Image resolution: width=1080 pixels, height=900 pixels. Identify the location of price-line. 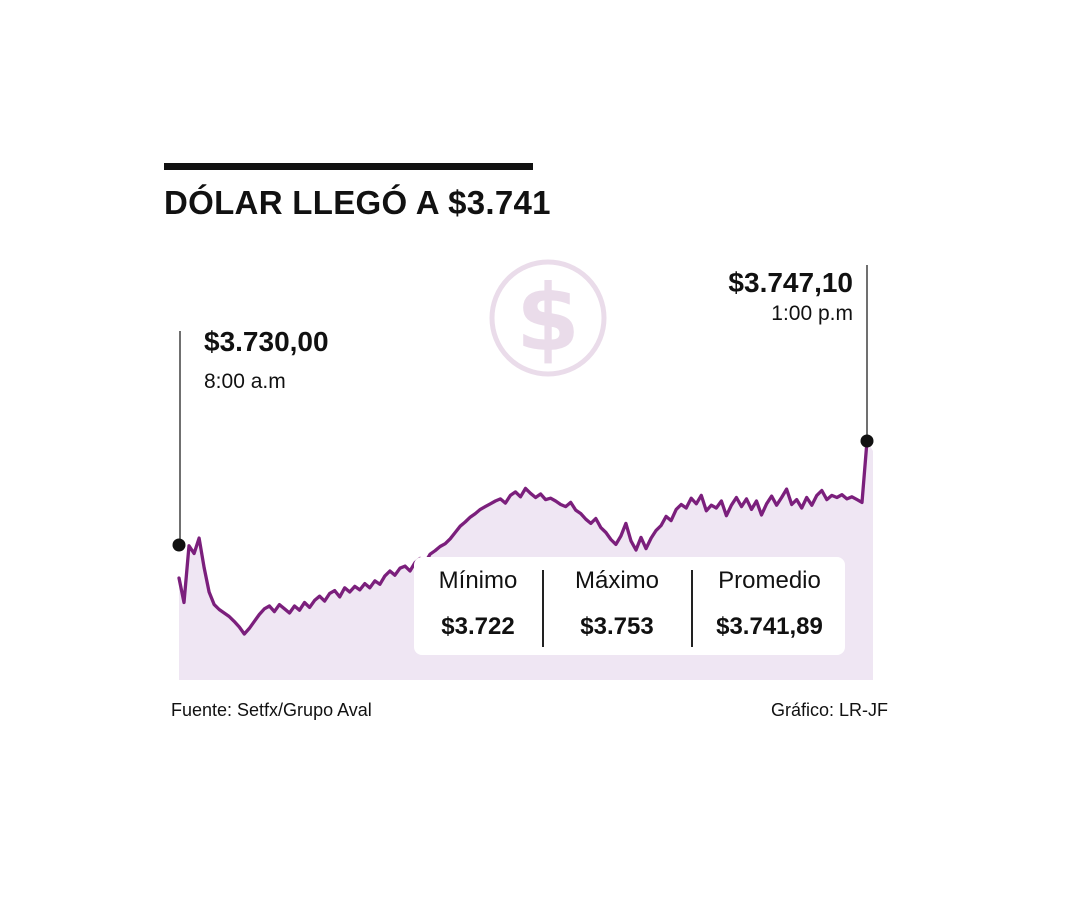
(523, 537).